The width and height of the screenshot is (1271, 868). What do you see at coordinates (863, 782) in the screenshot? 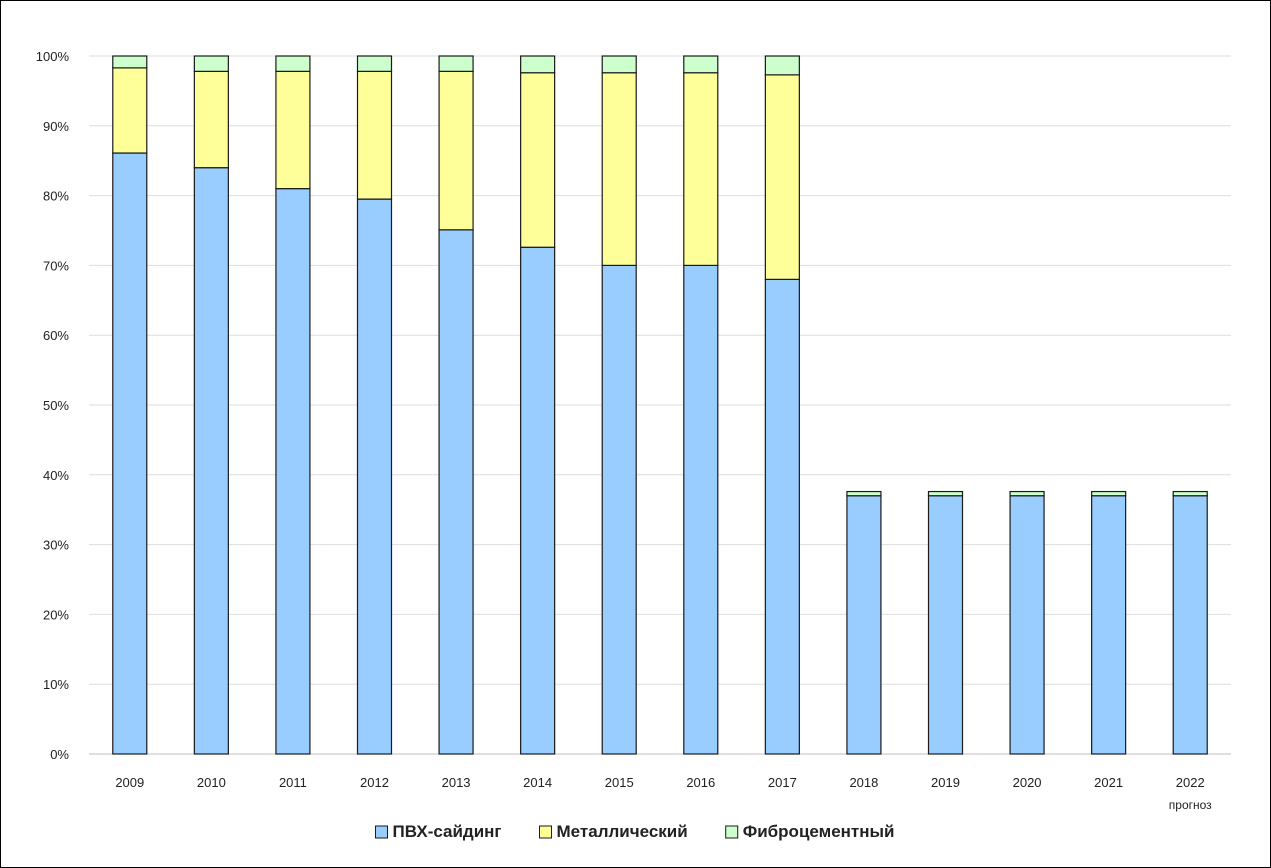
I see `x-tick-label: 2018` at bounding box center [863, 782].